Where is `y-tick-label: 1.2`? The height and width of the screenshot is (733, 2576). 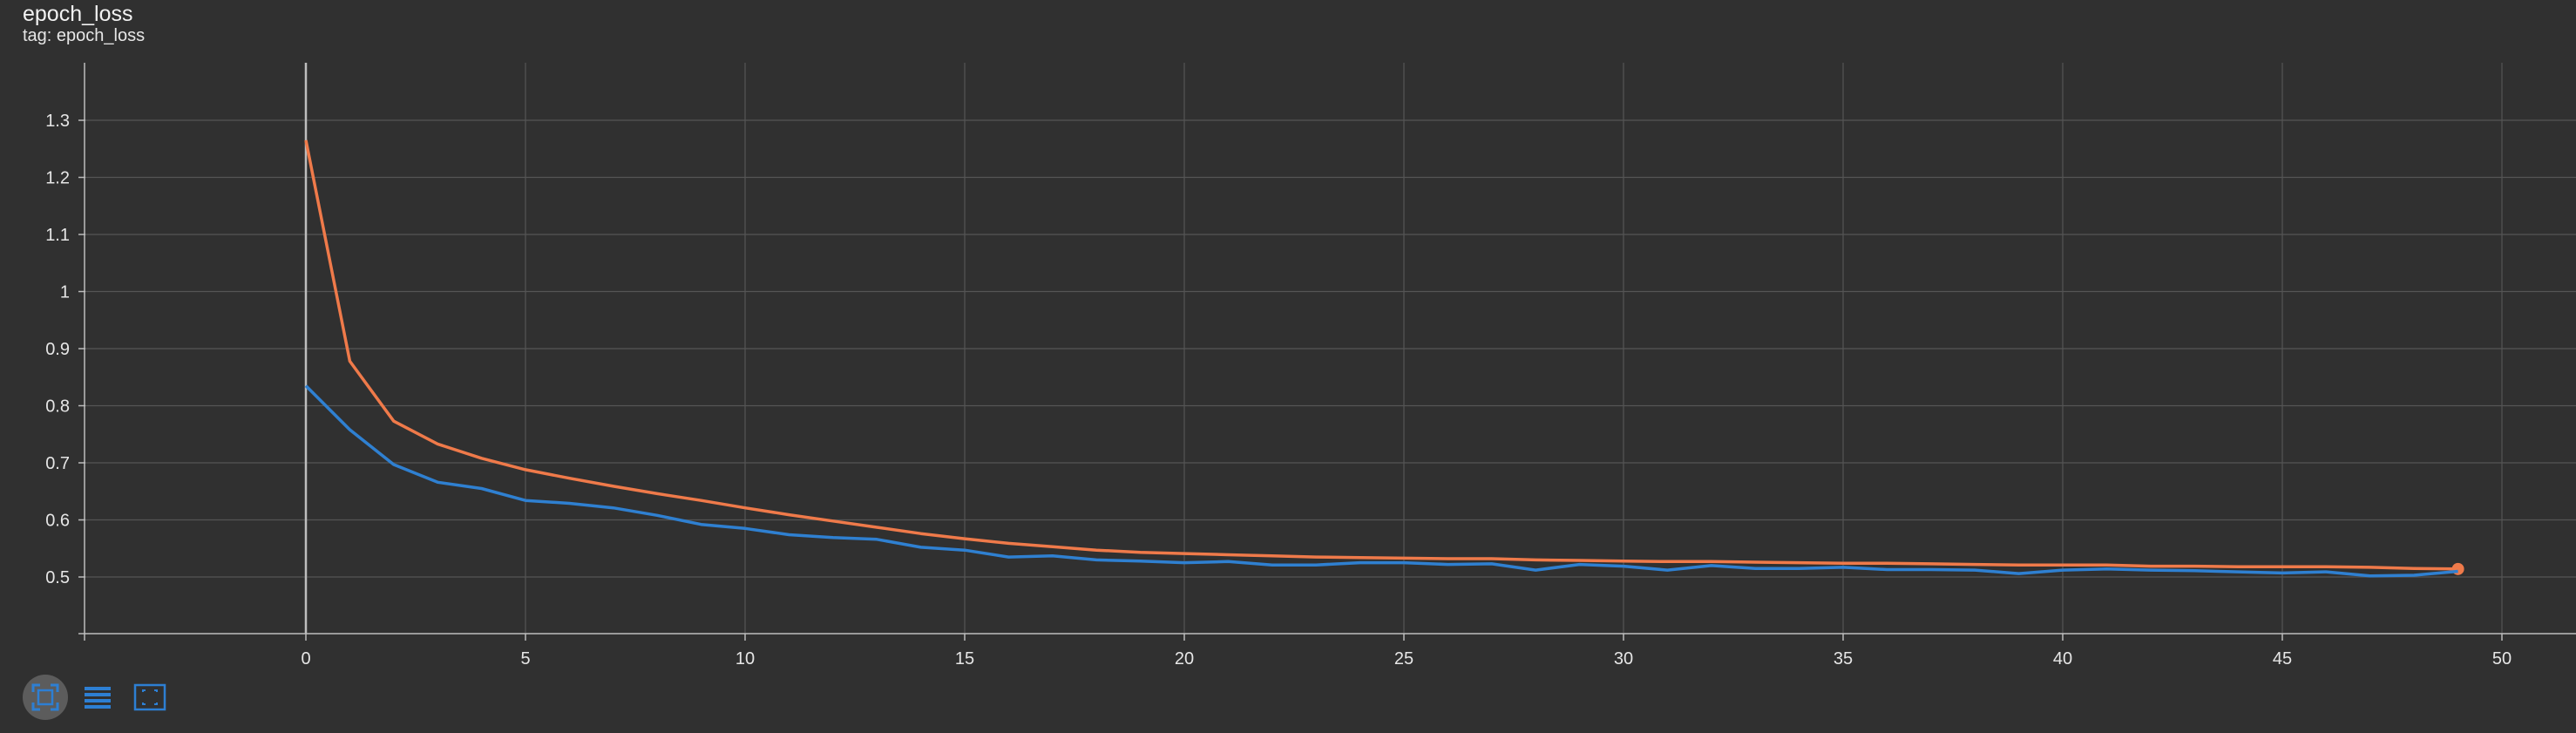
y-tick-label: 1.2 is located at coordinates (58, 178).